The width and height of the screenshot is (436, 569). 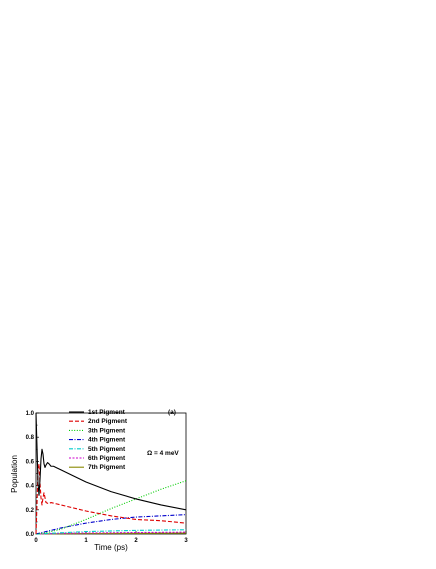 I want to click on legend-label-1: 1st Pigment, so click(x=107, y=412).